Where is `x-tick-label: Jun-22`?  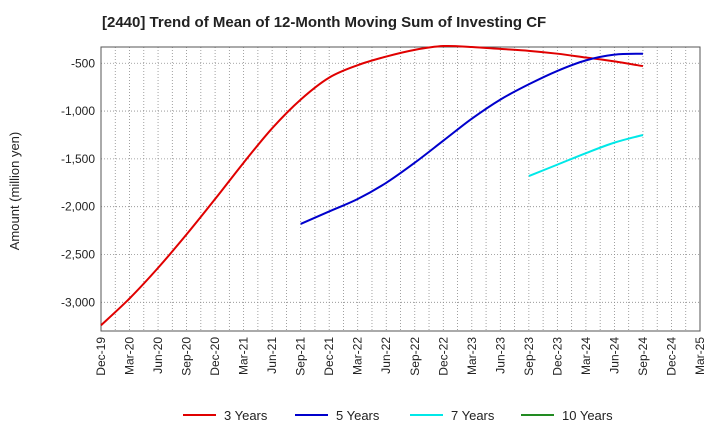
x-tick-label: Jun-22 is located at coordinates (386, 355).